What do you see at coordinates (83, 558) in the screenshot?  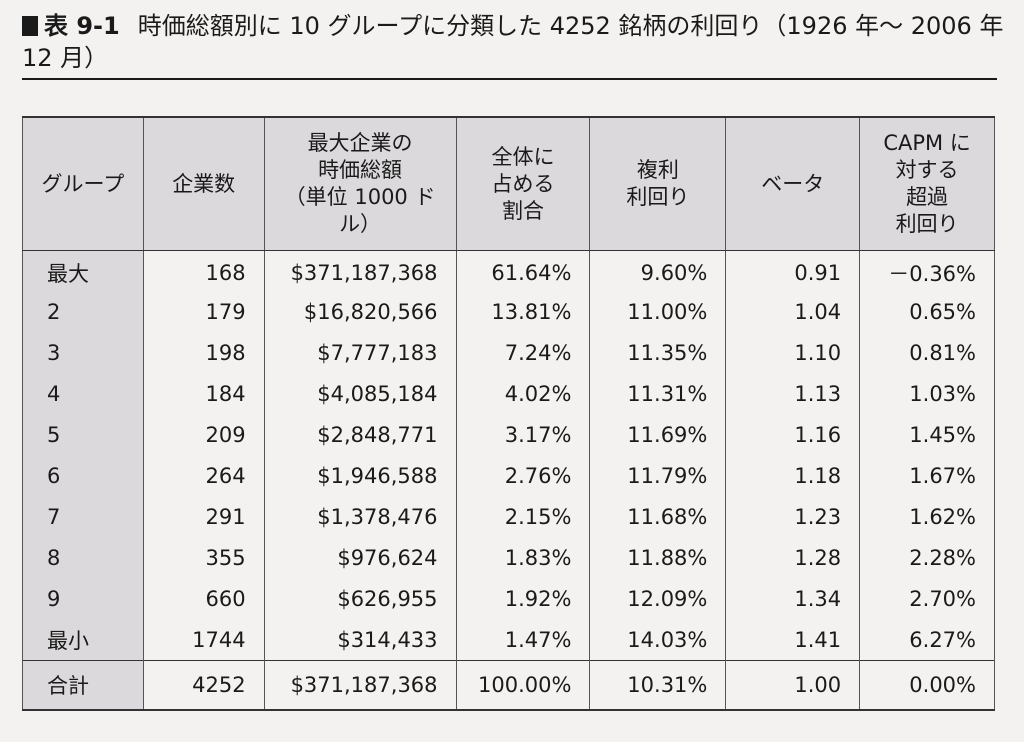 I see `cell-group: 8` at bounding box center [83, 558].